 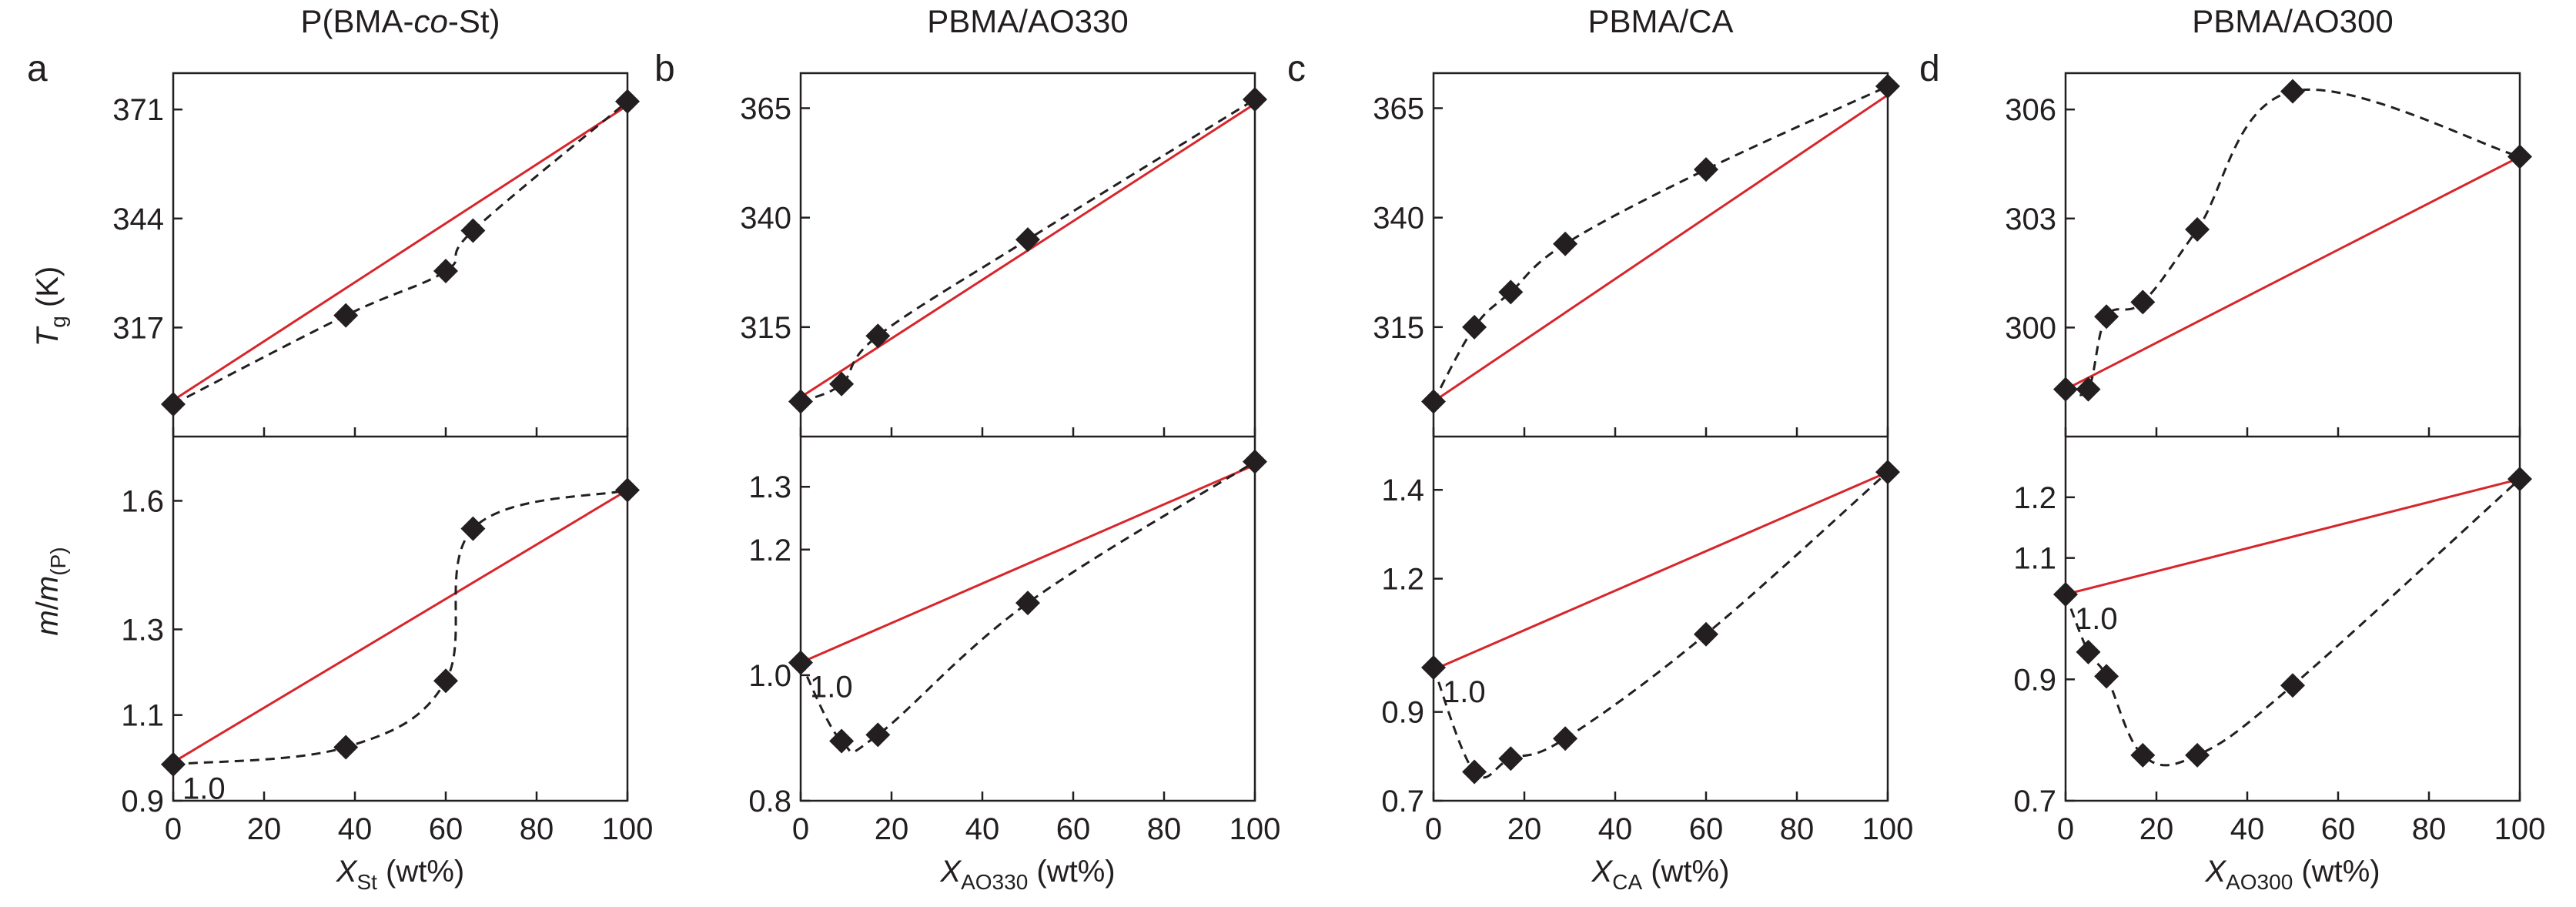 I want to click on x-label-sub: AO330, so click(x=995, y=882).